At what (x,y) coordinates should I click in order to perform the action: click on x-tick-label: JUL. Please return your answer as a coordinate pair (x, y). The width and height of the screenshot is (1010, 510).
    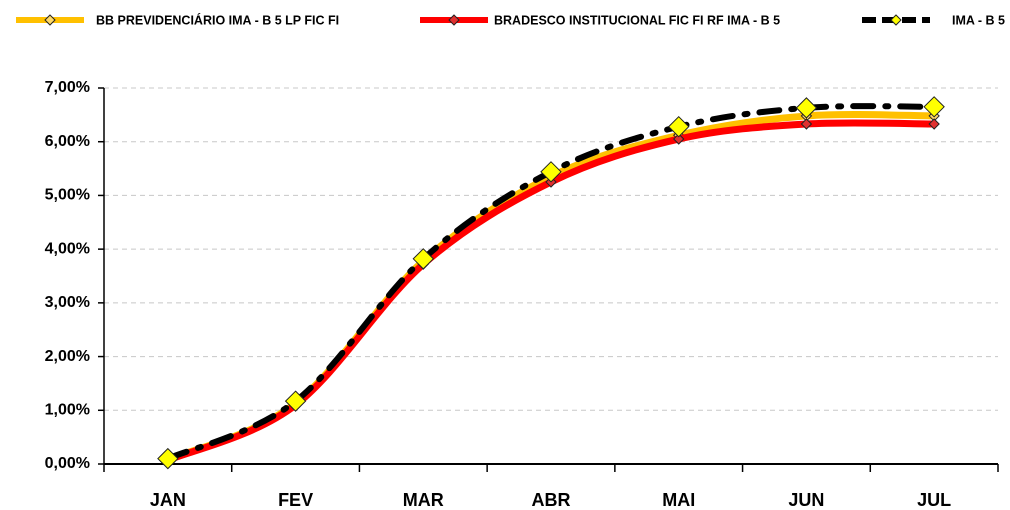
    Looking at the image, I should click on (934, 500).